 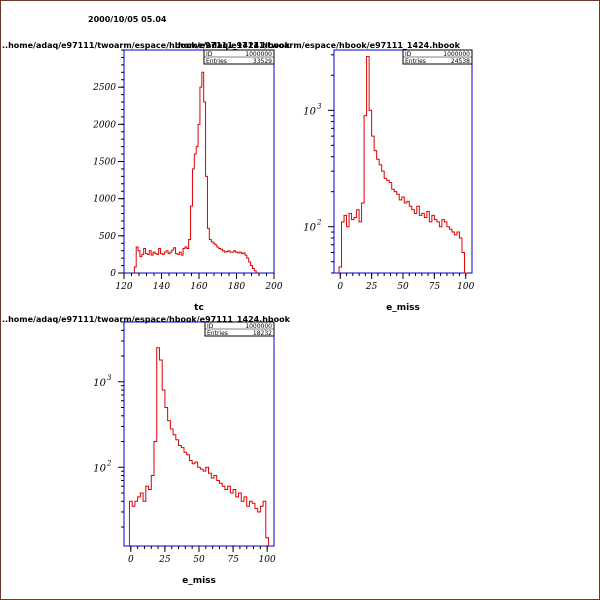 What do you see at coordinates (127, 19) in the screenshot?
I see `datetime-label: 2000/10/05 05.04` at bounding box center [127, 19].